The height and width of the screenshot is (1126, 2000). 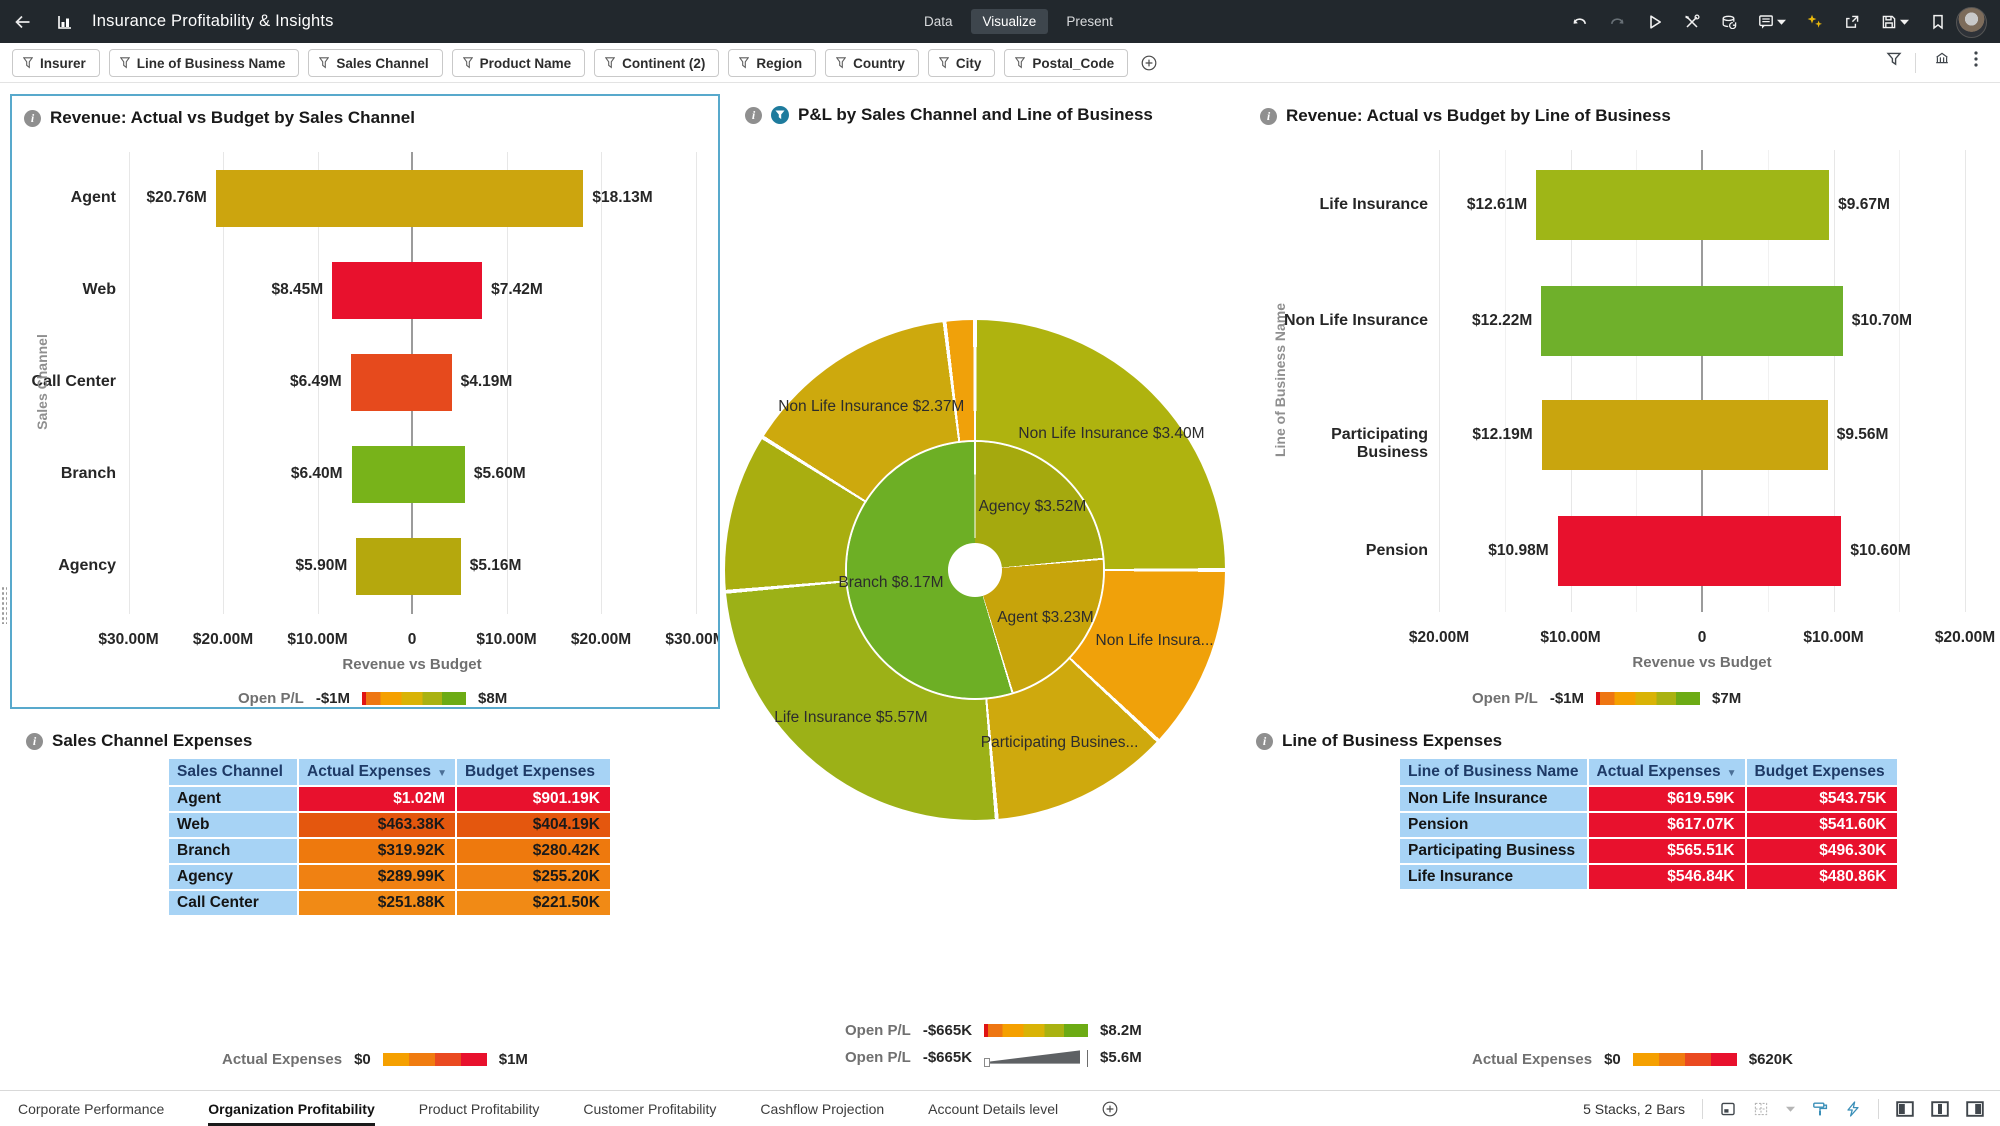 What do you see at coordinates (4, 605) in the screenshot?
I see `panel-drag-handle` at bounding box center [4, 605].